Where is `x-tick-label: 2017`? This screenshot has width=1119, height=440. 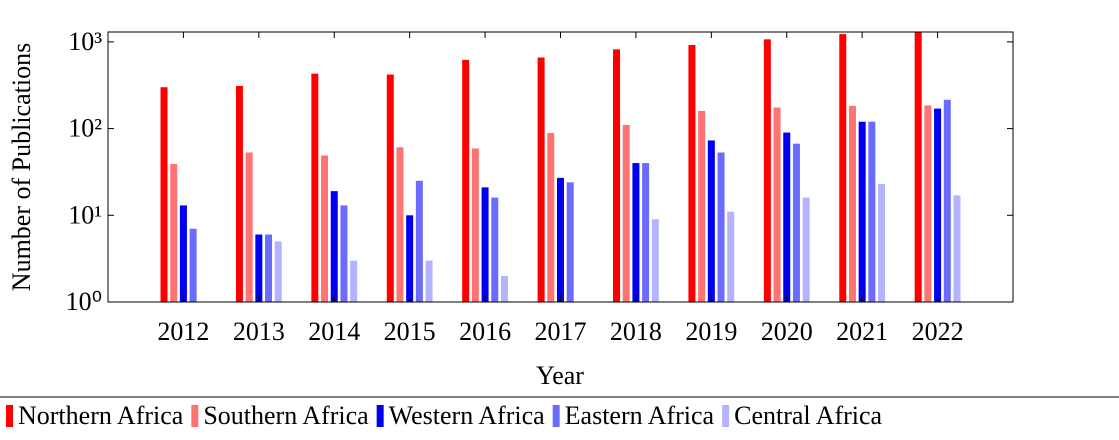
x-tick-label: 2017 is located at coordinates (561, 331).